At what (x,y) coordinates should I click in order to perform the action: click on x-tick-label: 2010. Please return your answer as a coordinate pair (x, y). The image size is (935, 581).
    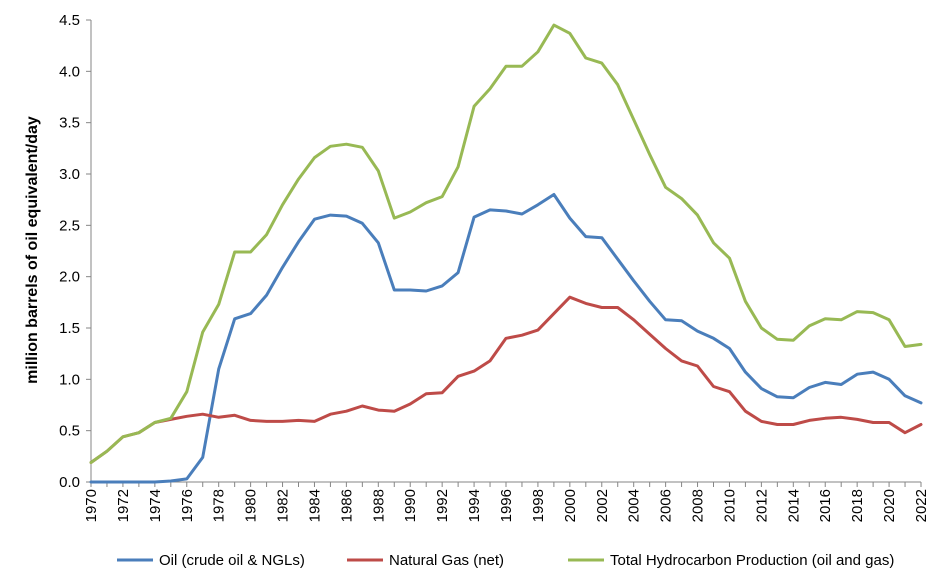
    Looking at the image, I should click on (729, 505).